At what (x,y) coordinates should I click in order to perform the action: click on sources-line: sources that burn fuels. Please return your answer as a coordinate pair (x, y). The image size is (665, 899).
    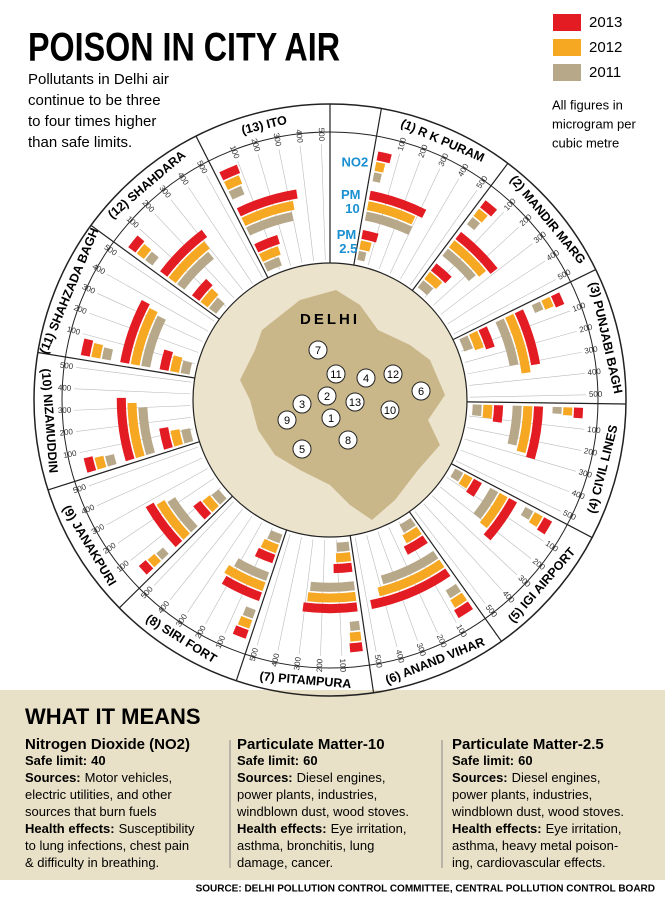
    Looking at the image, I should click on (91, 811).